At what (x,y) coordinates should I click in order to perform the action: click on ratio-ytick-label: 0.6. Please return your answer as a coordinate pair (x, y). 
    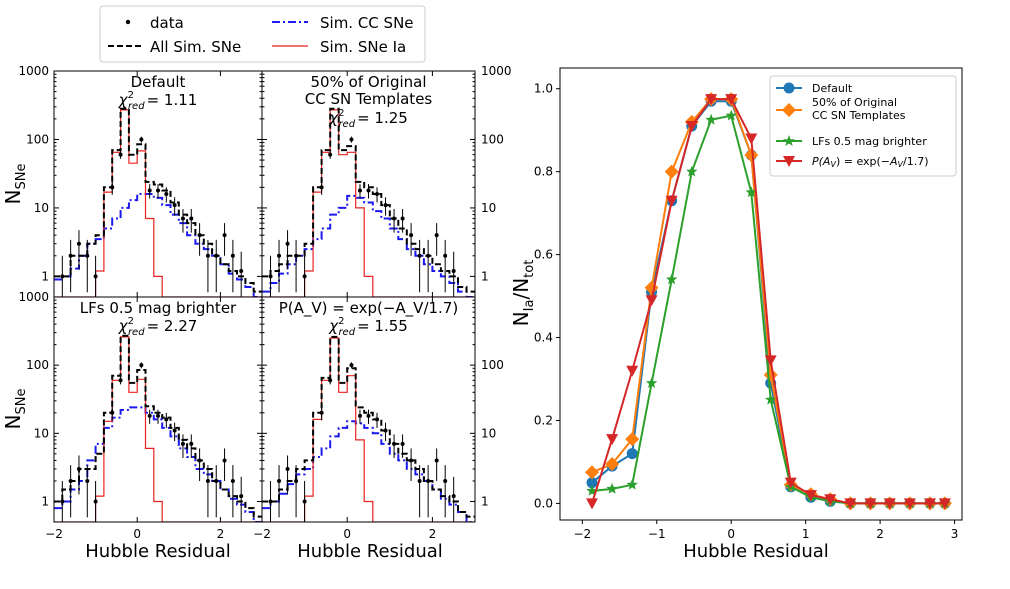
    Looking at the image, I should click on (543, 255).